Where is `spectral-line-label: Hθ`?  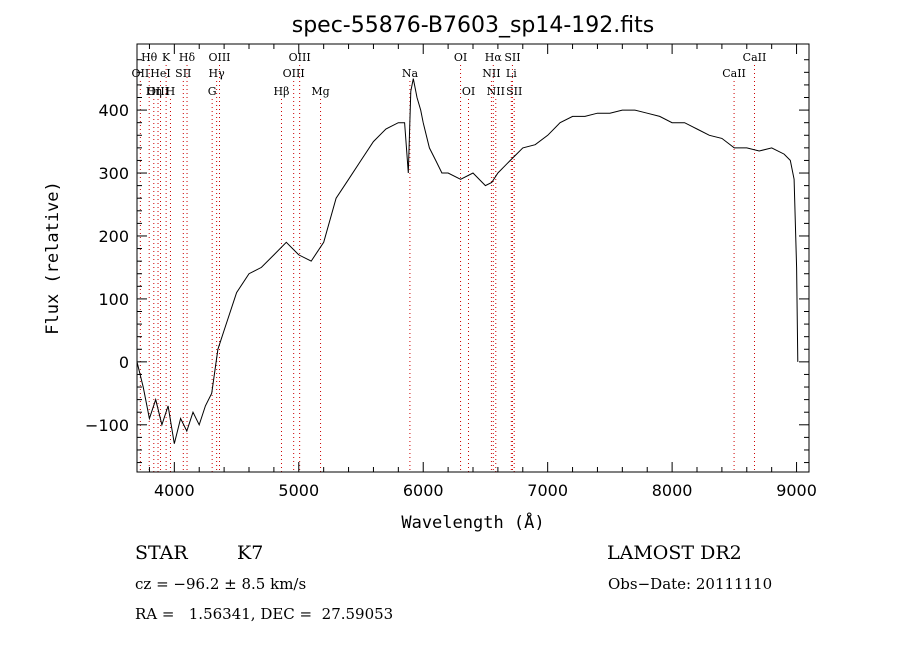 spectral-line-label: Hθ is located at coordinates (149, 57).